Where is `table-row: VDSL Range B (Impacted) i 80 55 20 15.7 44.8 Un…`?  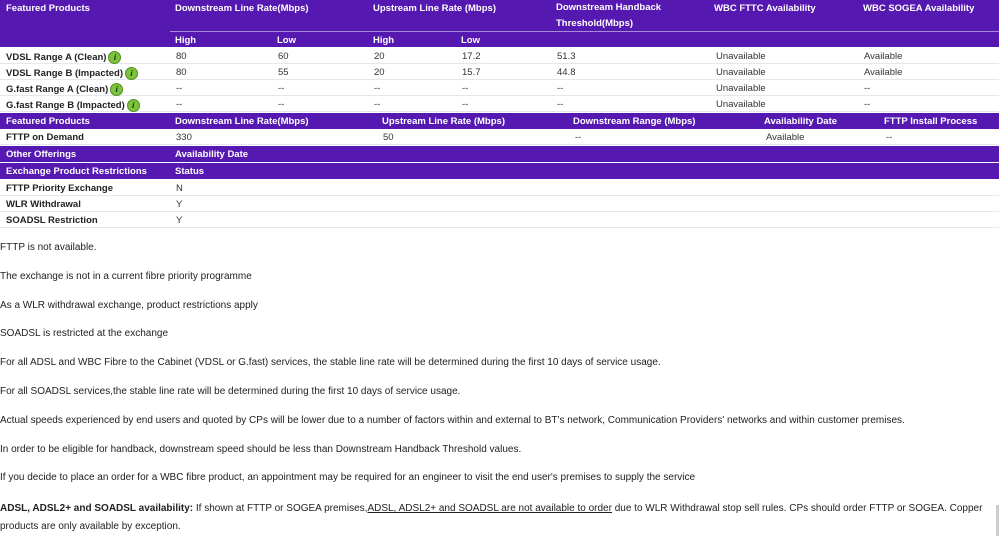
table-row: VDSL Range B (Impacted) i 80 55 20 15.7 44.8 Un… is located at coordinates (499, 72).